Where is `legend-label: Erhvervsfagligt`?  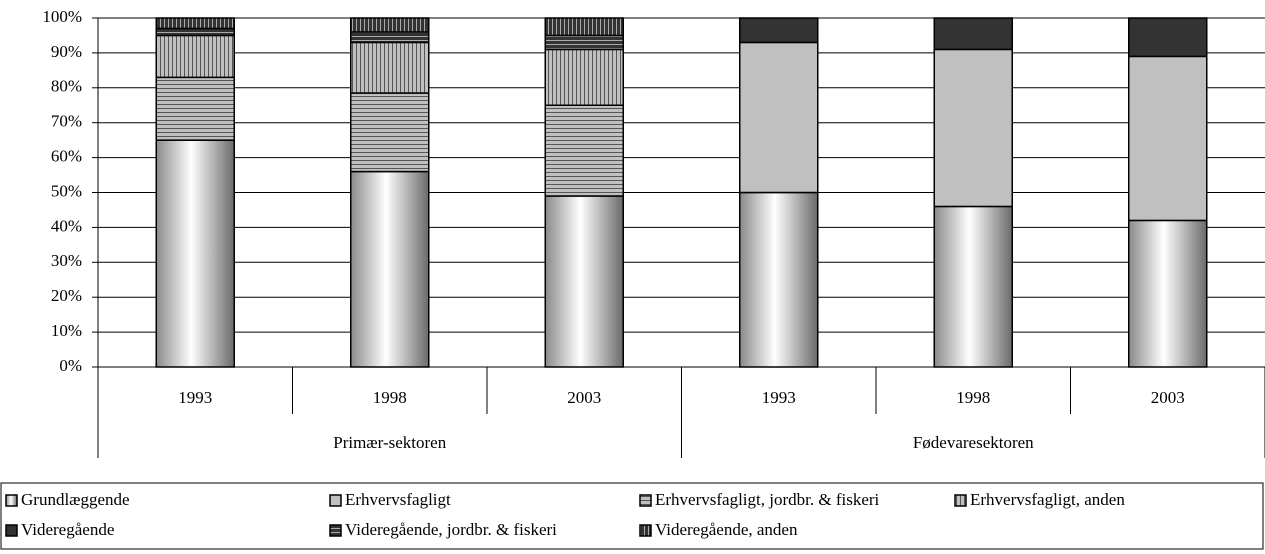
legend-label: Erhvervsfagligt is located at coordinates (398, 499).